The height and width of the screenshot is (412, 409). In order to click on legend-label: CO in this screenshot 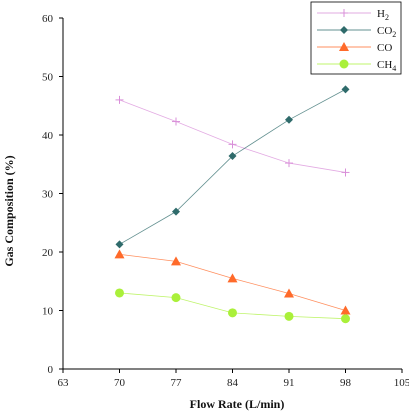, I will do `click(384, 48)`.